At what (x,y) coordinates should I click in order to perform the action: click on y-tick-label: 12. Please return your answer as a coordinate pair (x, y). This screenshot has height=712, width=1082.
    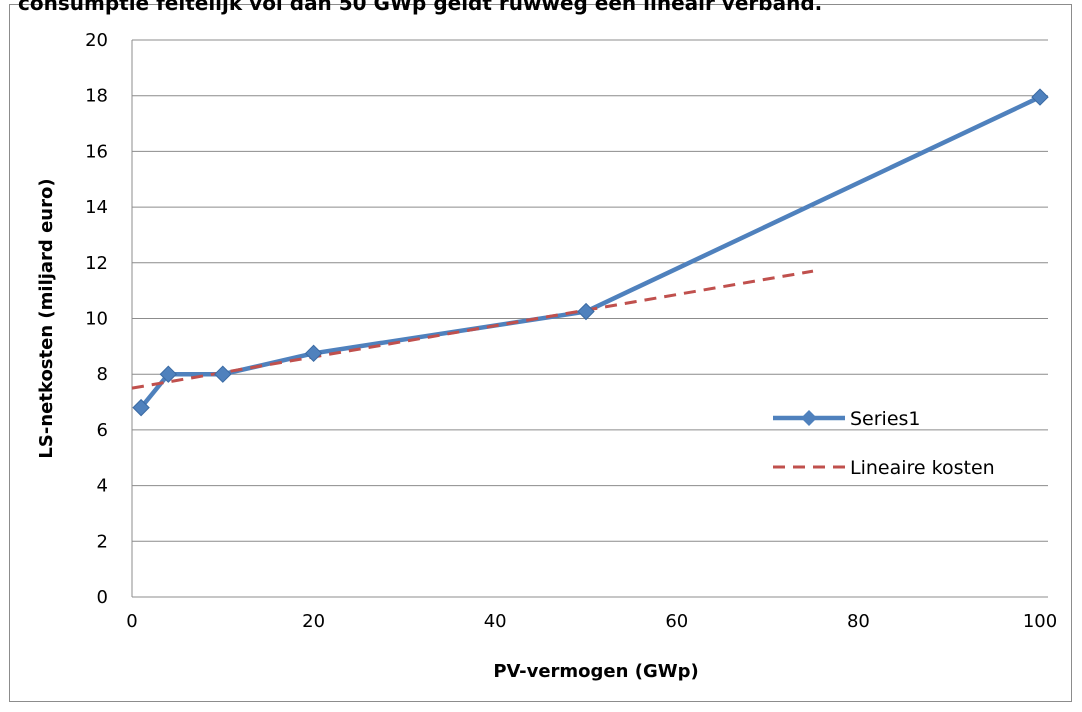
    Looking at the image, I should click on (96, 263).